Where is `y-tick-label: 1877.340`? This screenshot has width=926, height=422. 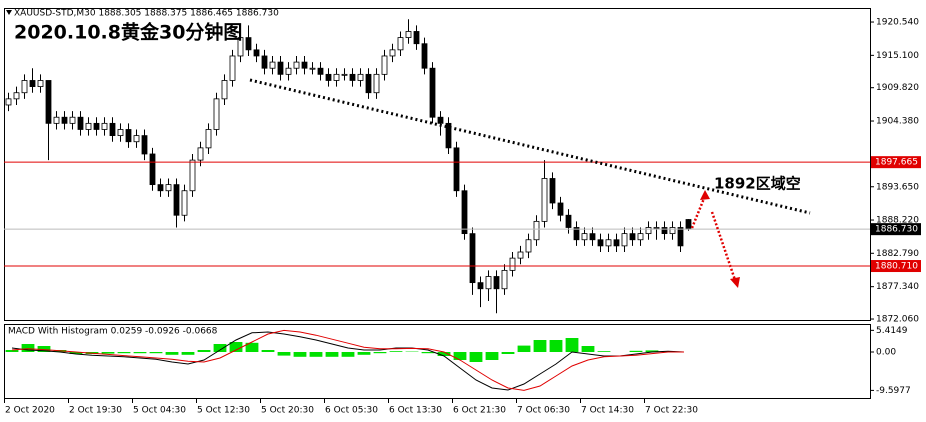 y-tick-label: 1877.340 is located at coordinates (897, 287).